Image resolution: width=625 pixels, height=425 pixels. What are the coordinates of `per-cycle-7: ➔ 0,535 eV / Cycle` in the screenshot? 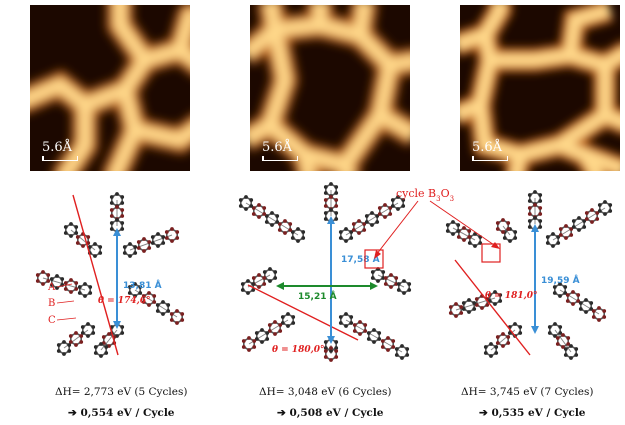 It's located at (532, 413).